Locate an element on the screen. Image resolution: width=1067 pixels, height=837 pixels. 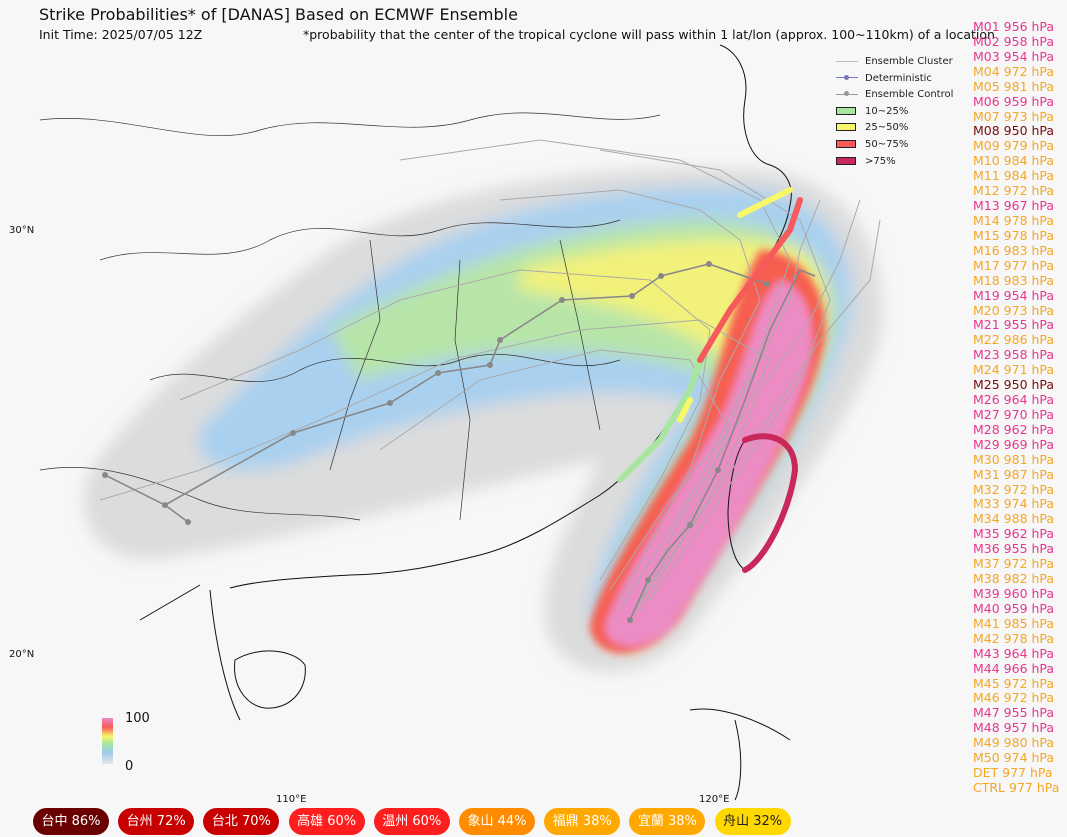
legend-item: Ensemble Control is located at coordinates (894, 95).